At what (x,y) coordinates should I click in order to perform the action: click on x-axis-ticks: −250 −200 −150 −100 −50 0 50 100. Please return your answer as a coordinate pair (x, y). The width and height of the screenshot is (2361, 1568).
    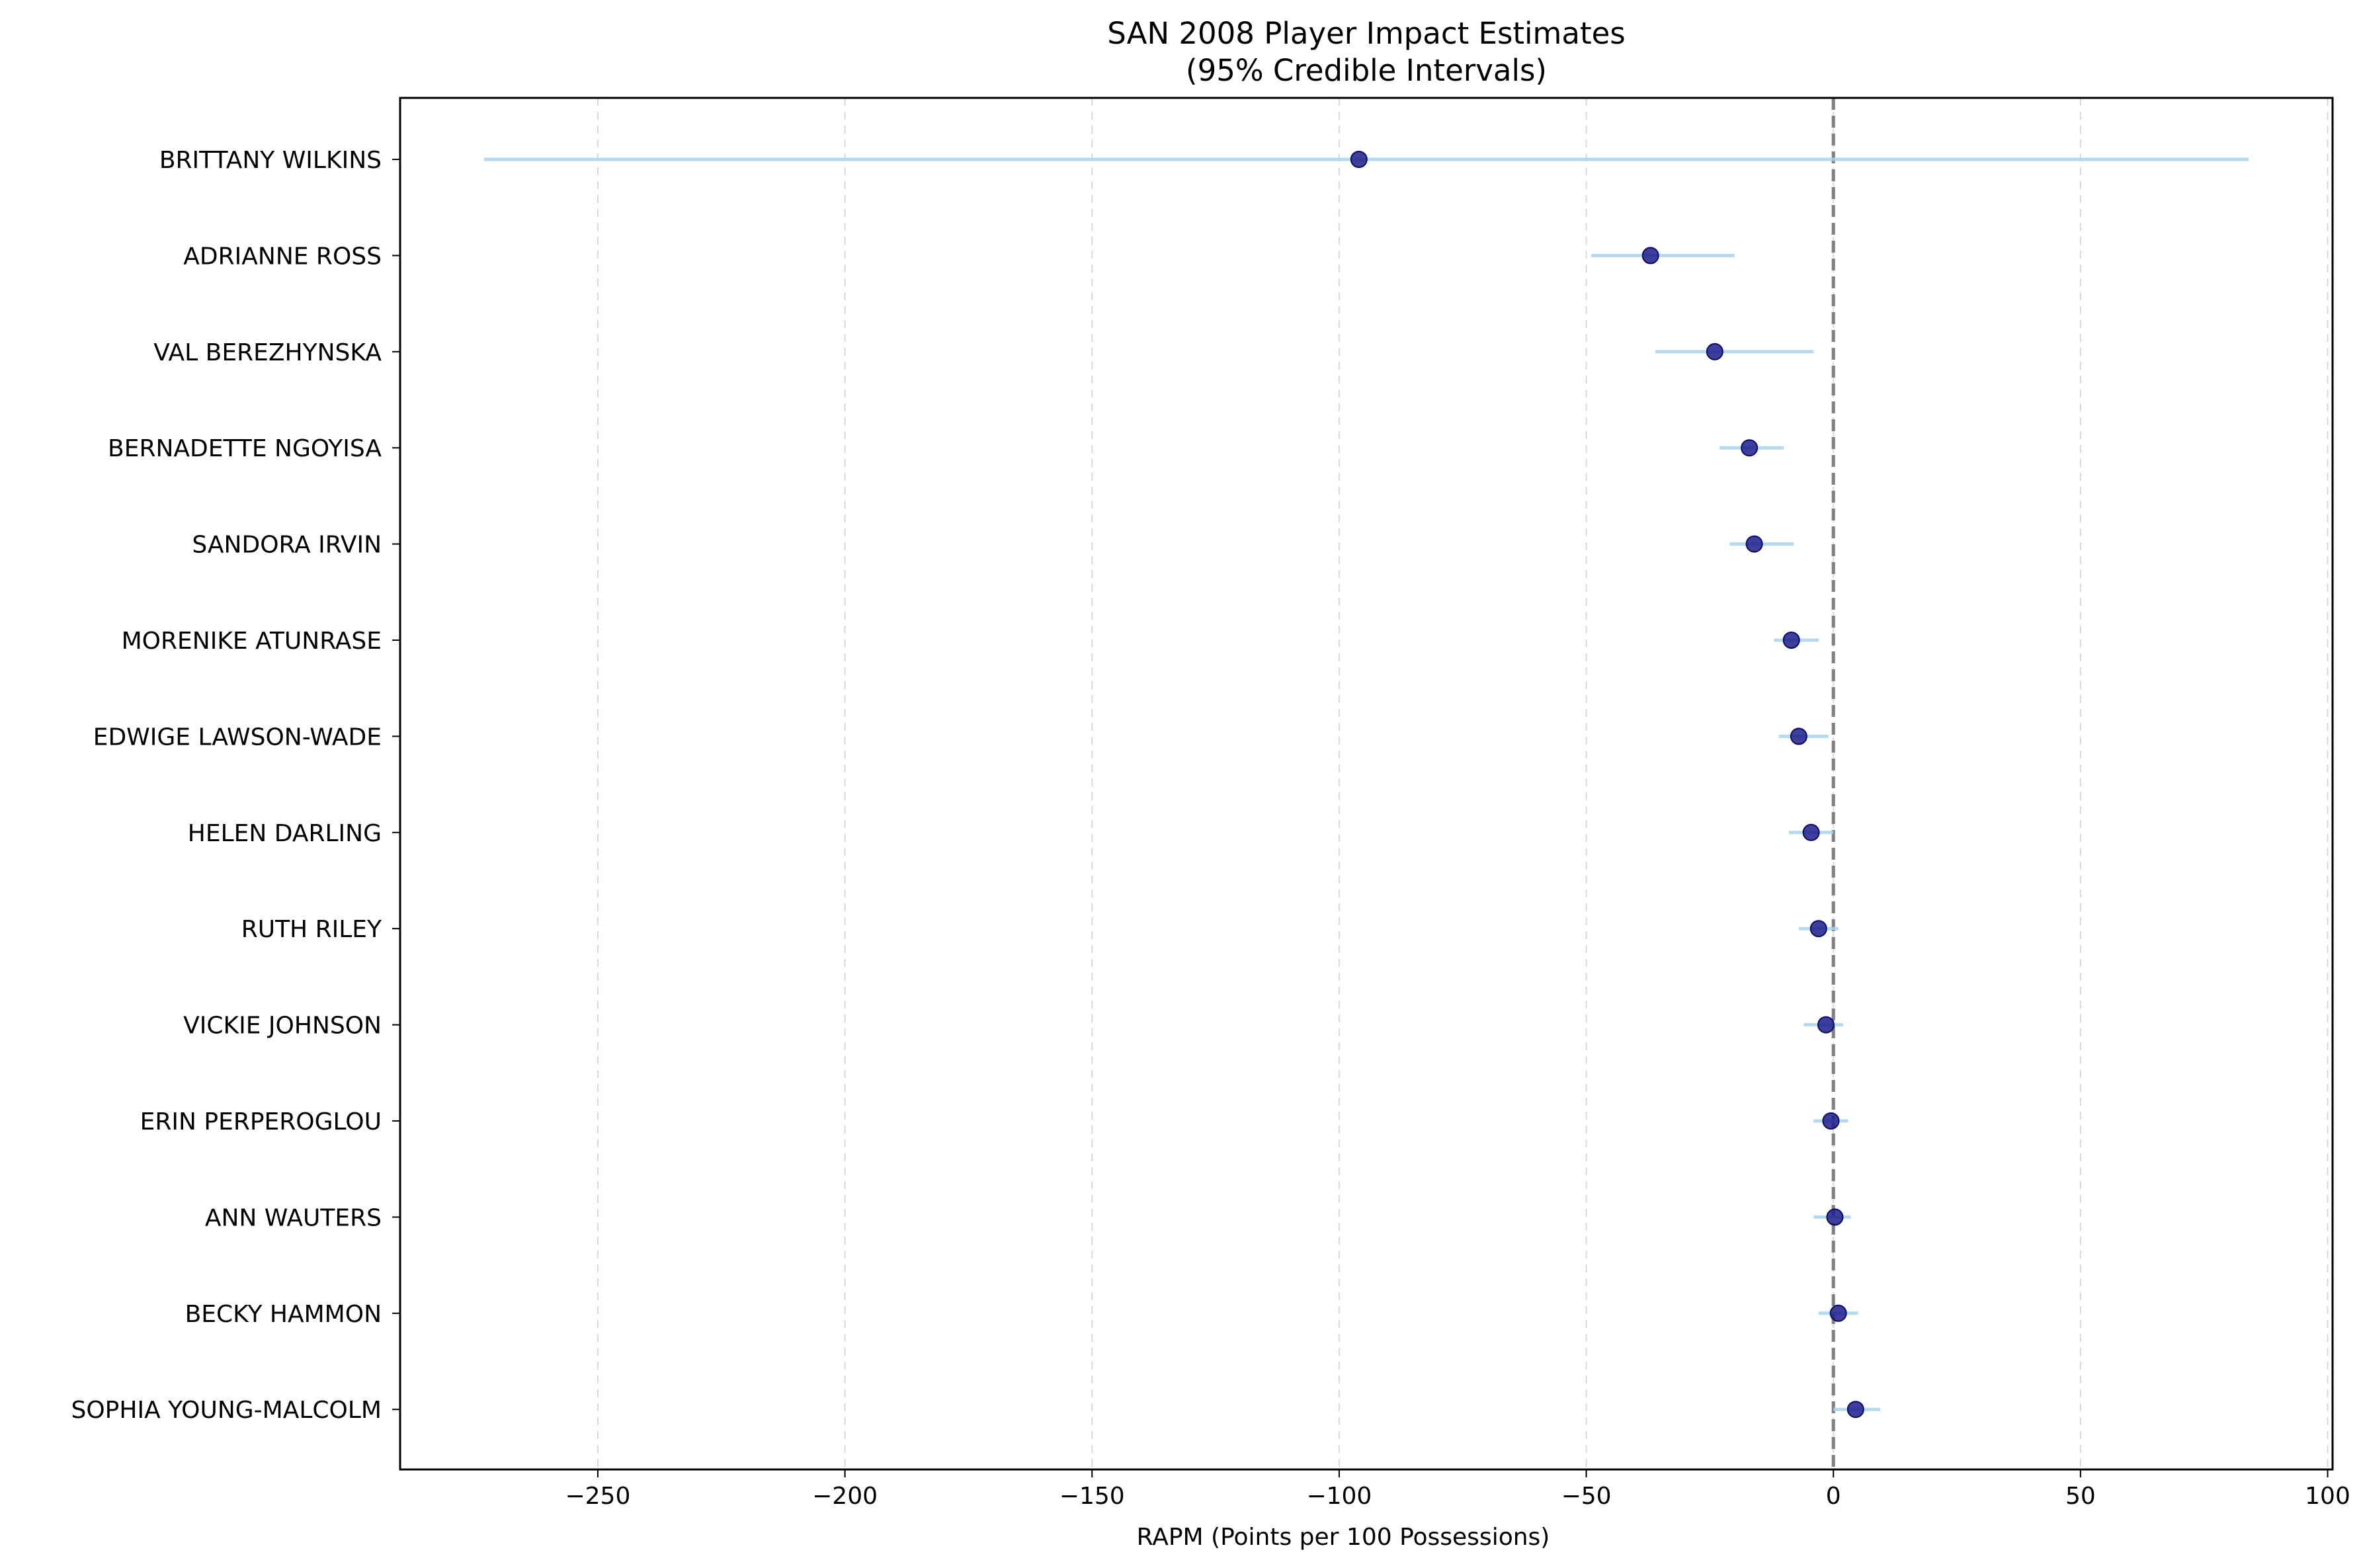
    Looking at the image, I should click on (1457, 1489).